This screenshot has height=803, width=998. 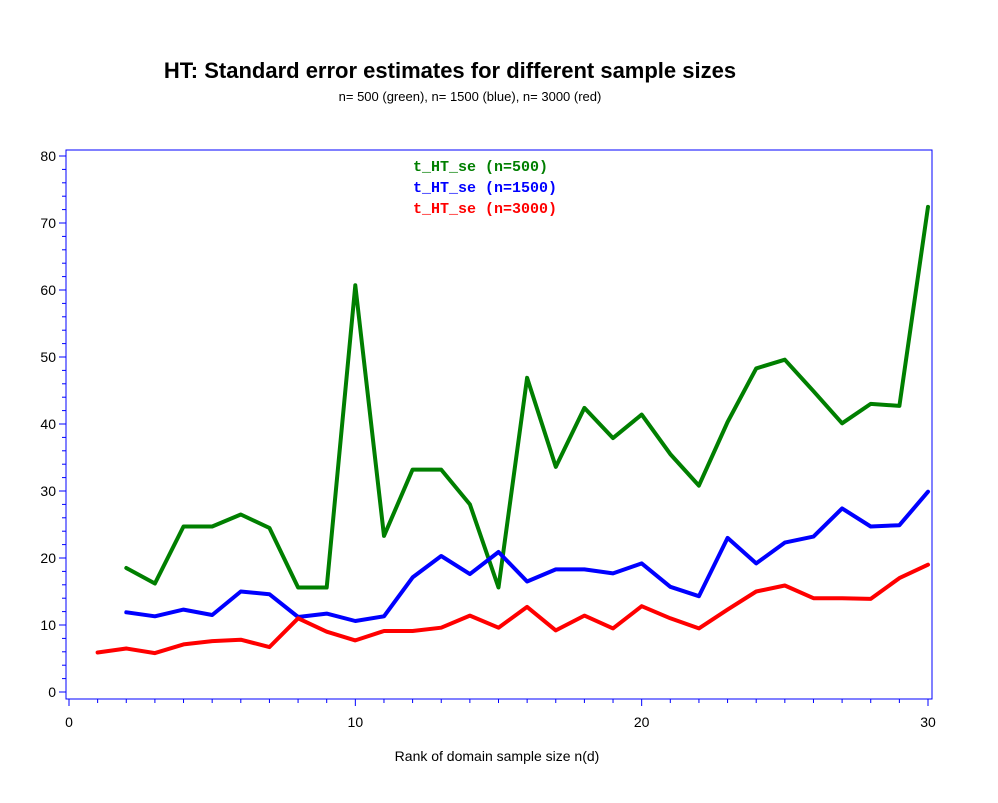 What do you see at coordinates (69, 722) in the screenshot?
I see `x-tick-label: 0` at bounding box center [69, 722].